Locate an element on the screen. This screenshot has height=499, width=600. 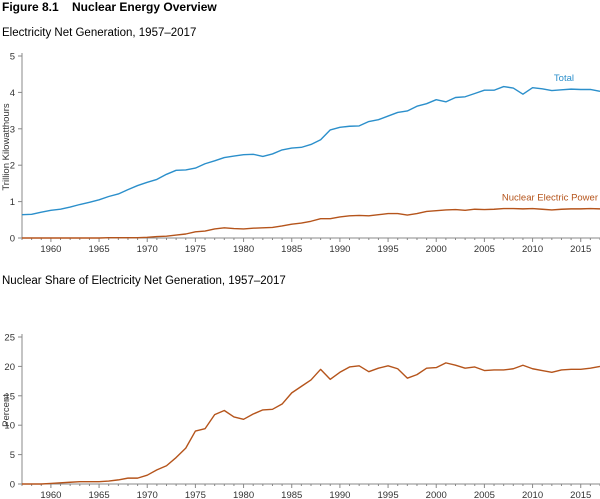
y-tick-label: 25 is located at coordinates (9, 338).